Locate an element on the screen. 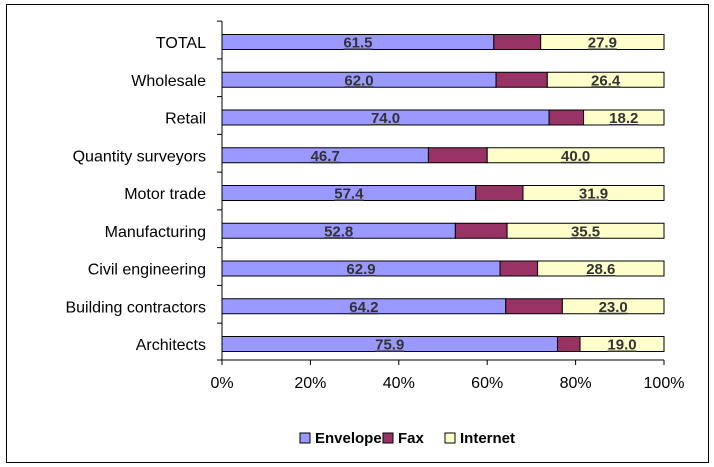 The image size is (714, 467). category-label-retail: Retail is located at coordinates (185, 119).